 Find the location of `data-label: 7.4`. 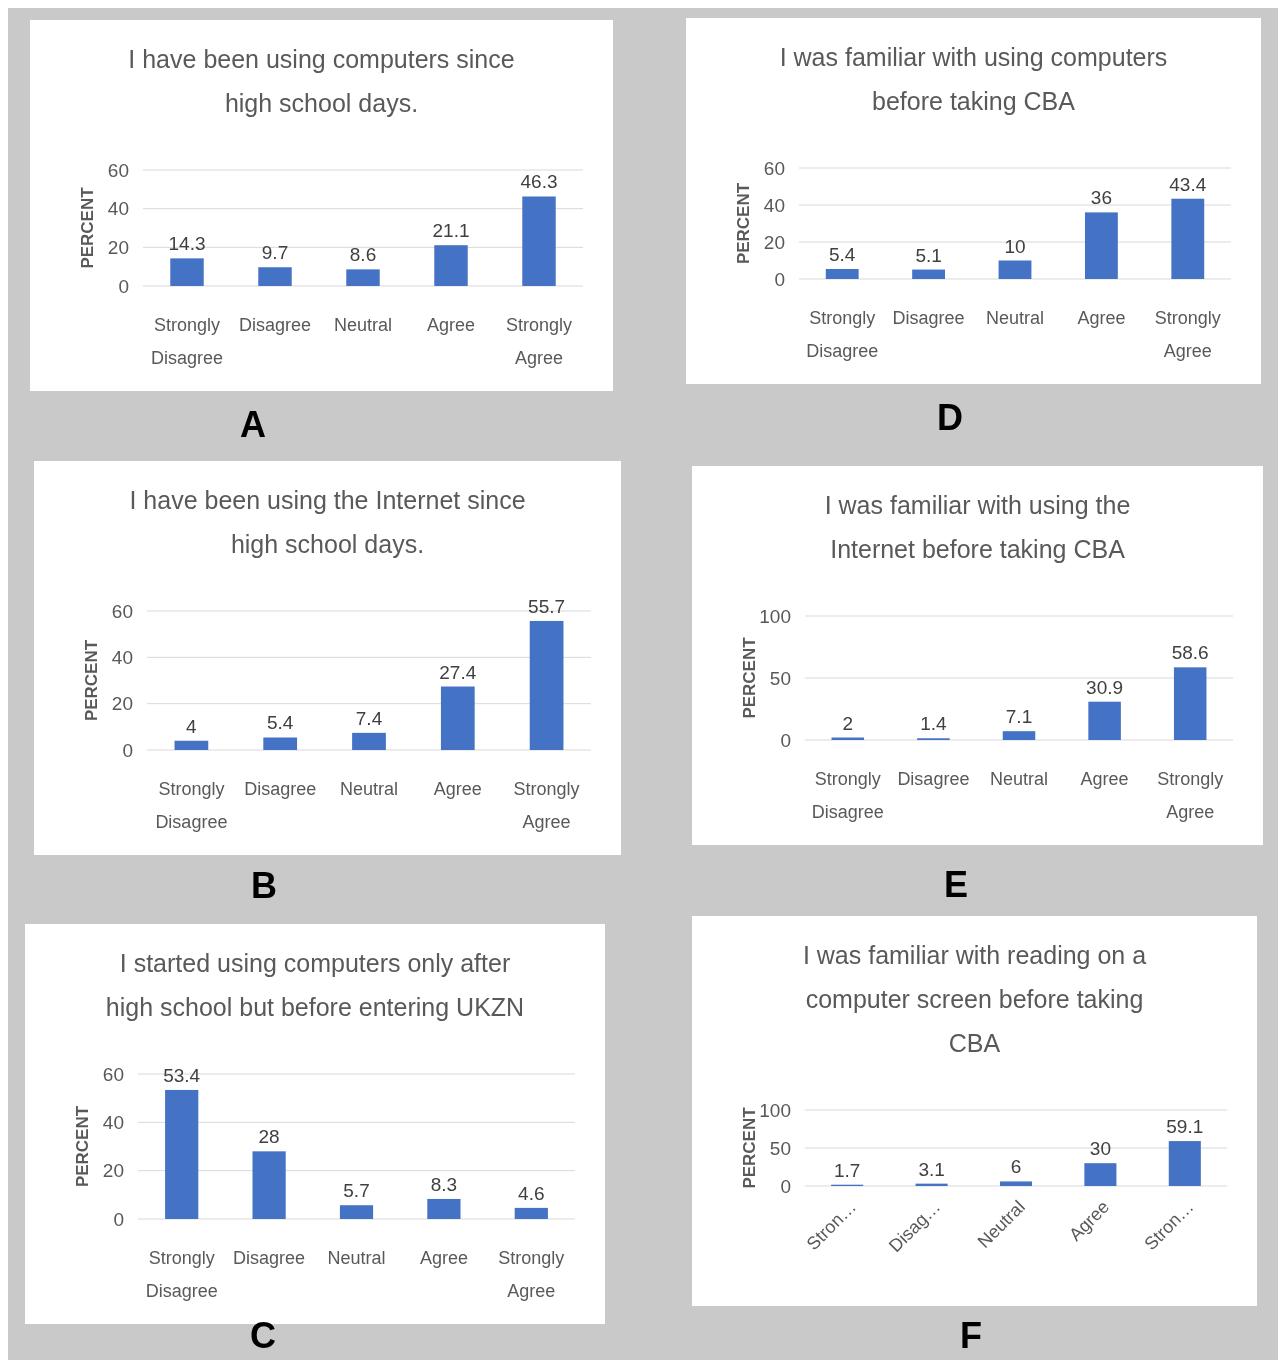

data-label: 7.4 is located at coordinates (369, 718).